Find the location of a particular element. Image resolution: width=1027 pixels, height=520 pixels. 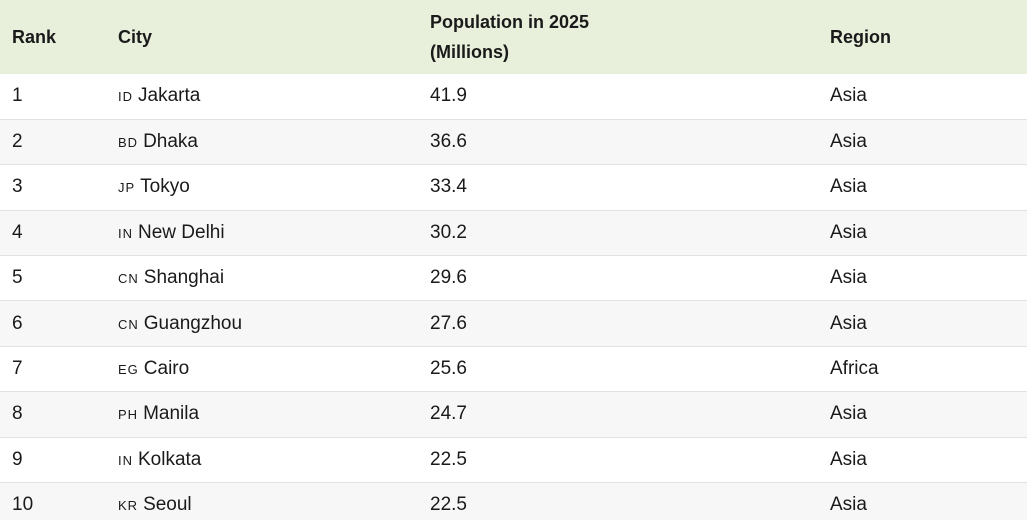

country-flag-icon: EG is located at coordinates (128, 370).